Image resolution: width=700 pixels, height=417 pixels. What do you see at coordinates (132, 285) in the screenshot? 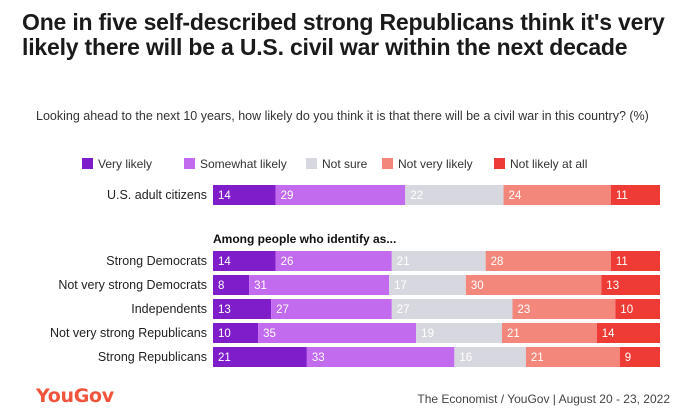
I see `row-label: Not very strong Democrats` at bounding box center [132, 285].